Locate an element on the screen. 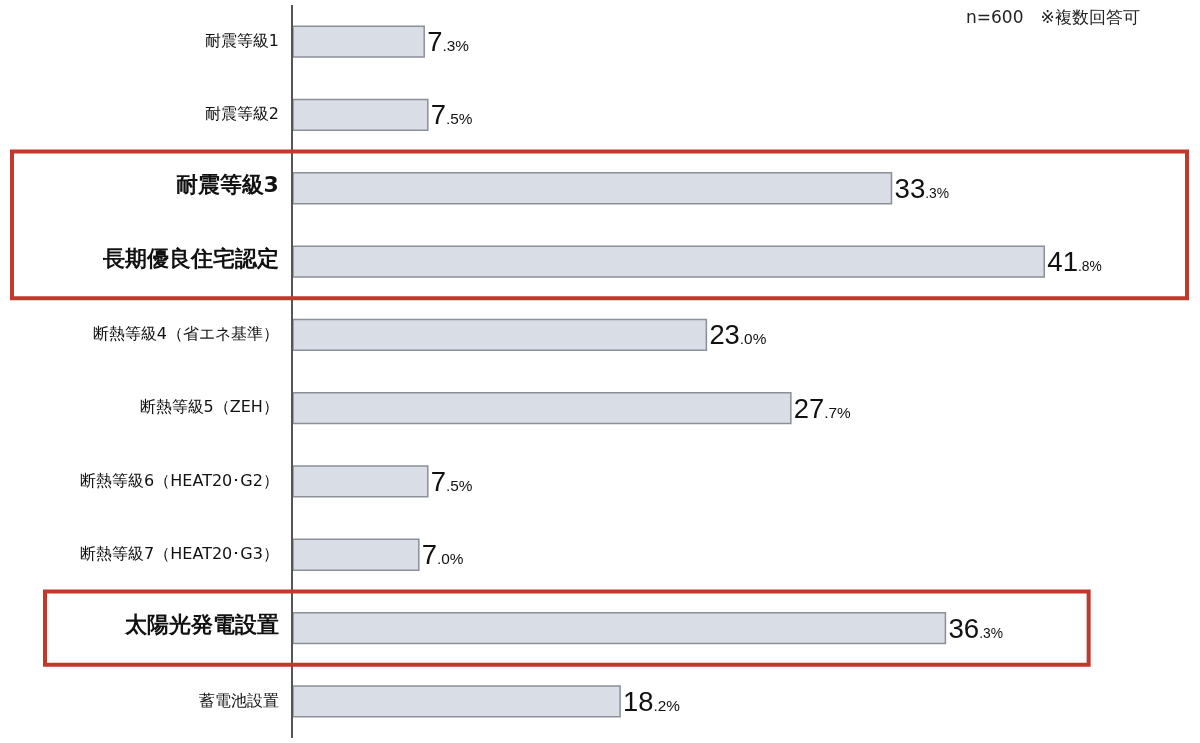 Image resolution: width=1200 pixels, height=743 pixels. data-label: 7.0% is located at coordinates (442, 555).